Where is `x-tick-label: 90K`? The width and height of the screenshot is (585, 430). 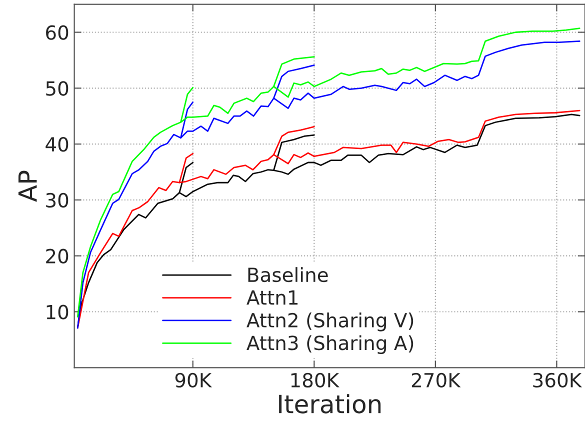
x-tick-label: 90K is located at coordinates (193, 380).